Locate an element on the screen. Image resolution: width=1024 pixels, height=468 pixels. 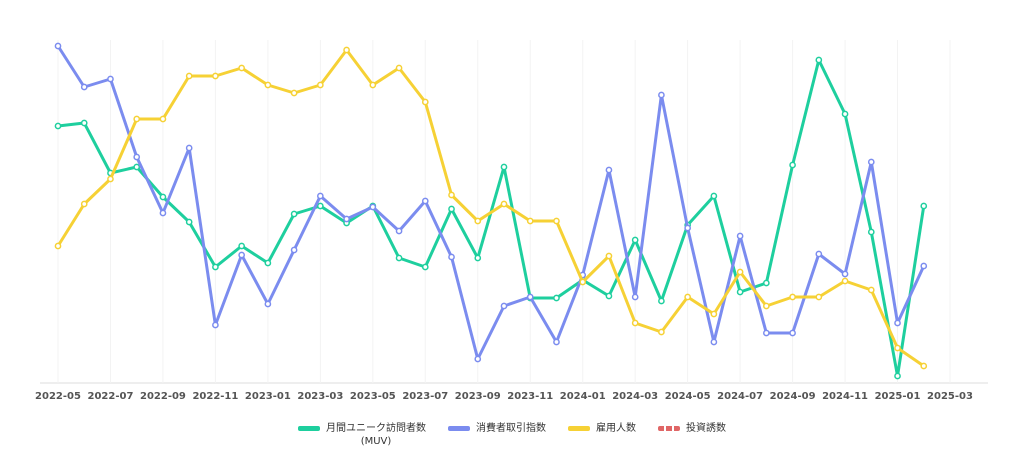
x-tick-label: 2024-01 is located at coordinates (583, 396).